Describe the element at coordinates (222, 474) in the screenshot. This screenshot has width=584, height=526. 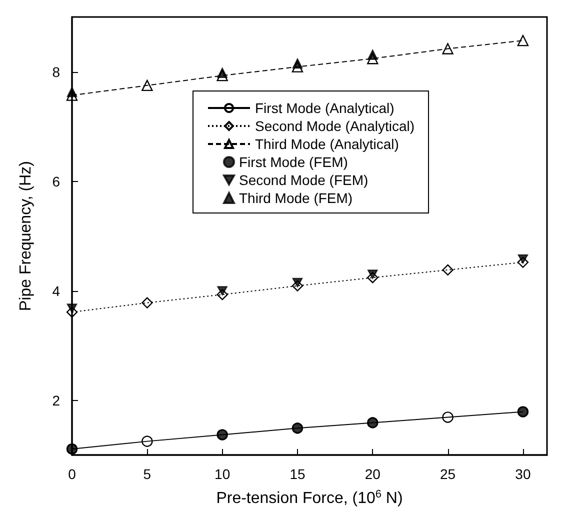
I see `x-tick-label: 10` at that location.